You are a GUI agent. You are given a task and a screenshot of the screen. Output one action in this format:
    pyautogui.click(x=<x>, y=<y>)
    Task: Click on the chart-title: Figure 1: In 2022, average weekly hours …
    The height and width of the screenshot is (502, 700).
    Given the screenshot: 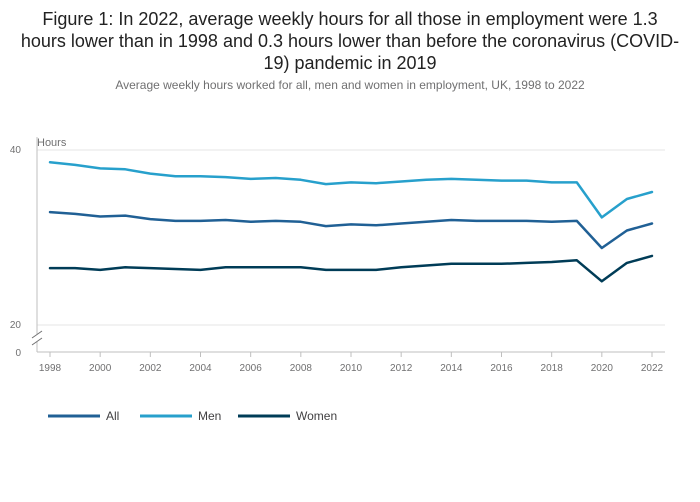 What is the action you would take?
    pyautogui.click(x=350, y=41)
    